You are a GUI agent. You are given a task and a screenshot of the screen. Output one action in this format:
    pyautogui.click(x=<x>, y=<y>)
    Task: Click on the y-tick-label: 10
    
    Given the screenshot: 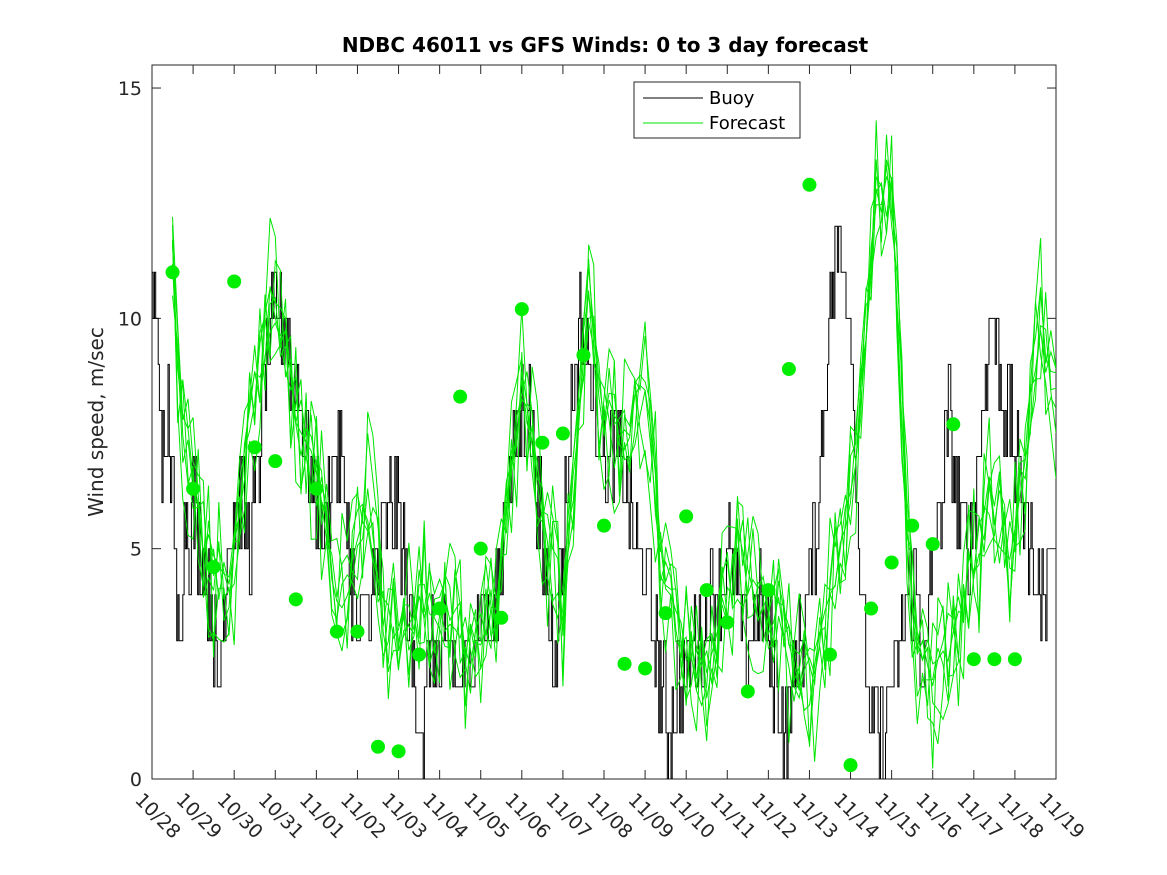 What is the action you would take?
    pyautogui.click(x=130, y=319)
    